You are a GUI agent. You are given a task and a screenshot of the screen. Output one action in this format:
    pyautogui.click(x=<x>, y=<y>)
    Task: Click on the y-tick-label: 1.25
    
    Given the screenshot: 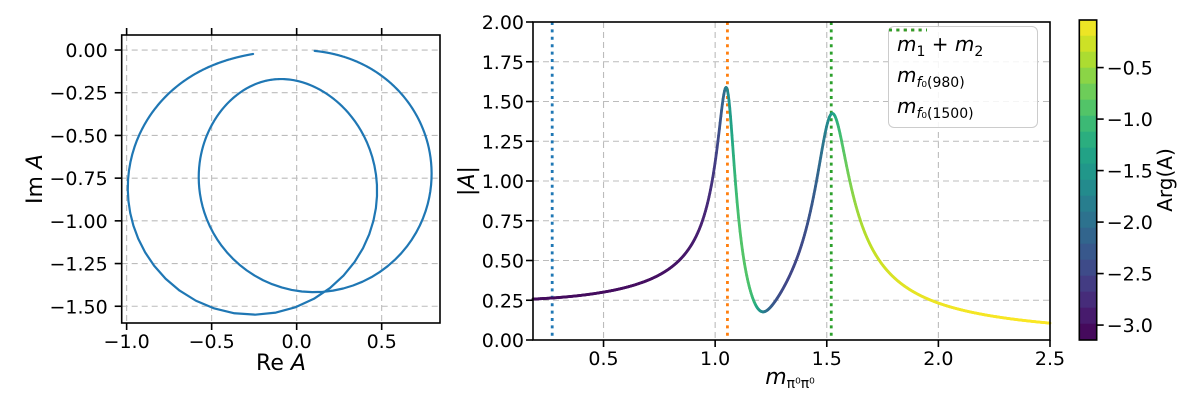 What is the action you would take?
    pyautogui.click(x=503, y=142)
    